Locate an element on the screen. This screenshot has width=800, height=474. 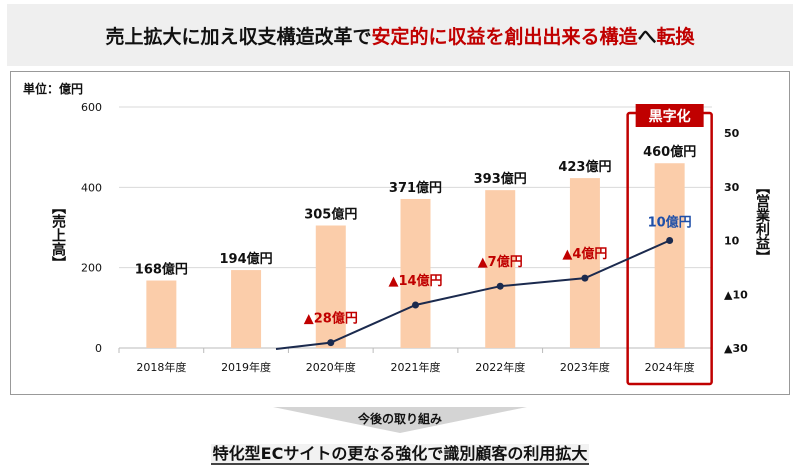
next-steps-headline: 特化型ECサイトの更なる強化で識別顧客の利用拡大 is located at coordinates (400, 454).